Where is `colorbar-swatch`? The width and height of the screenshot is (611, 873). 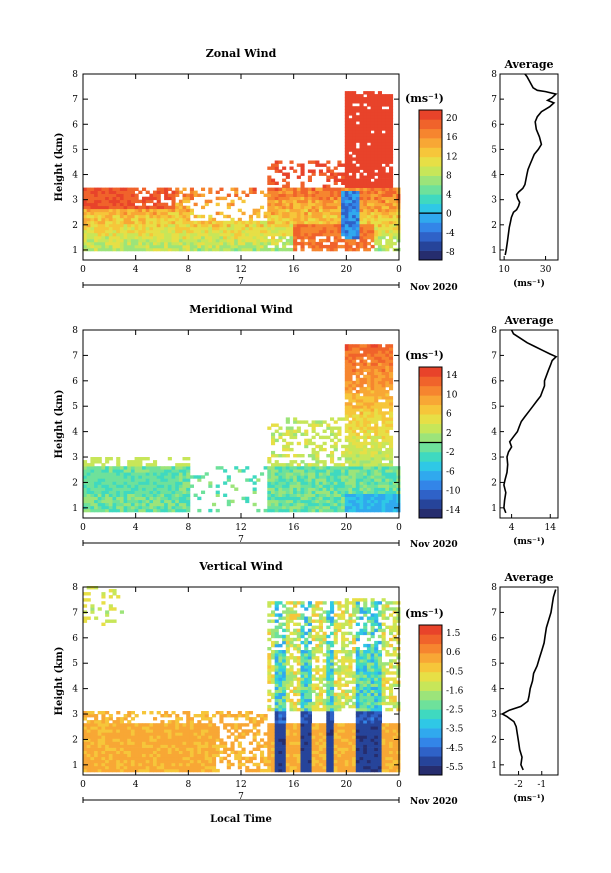
colorbar-swatch is located at coordinates (430, 400).